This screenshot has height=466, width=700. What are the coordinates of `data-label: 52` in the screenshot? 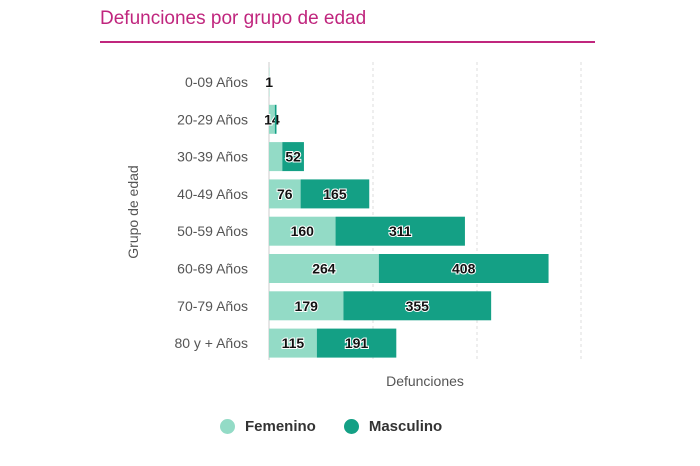 It's located at (293, 157).